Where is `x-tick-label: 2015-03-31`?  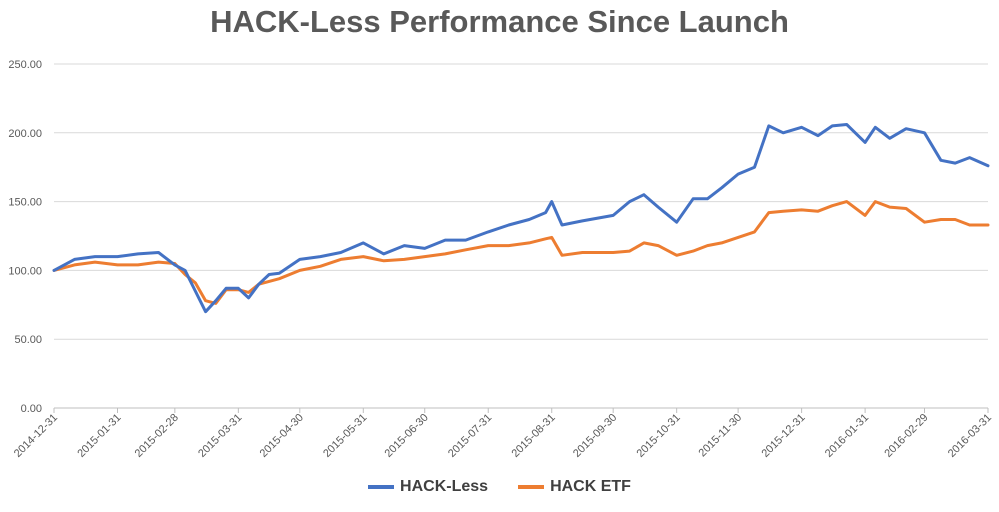 x-tick-label: 2015-03-31 is located at coordinates (220, 436).